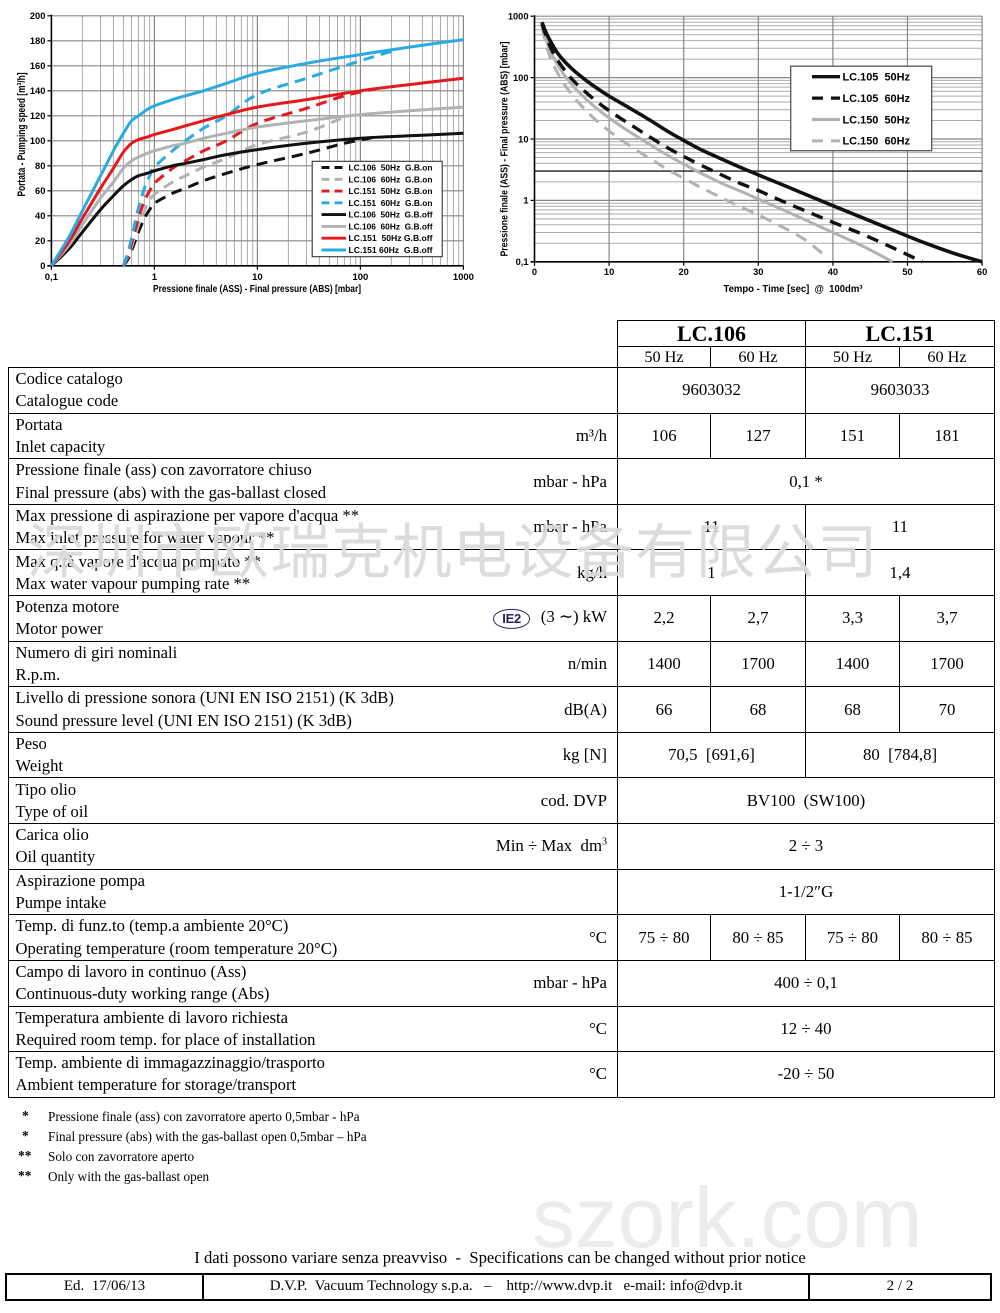 This screenshot has width=1000, height=1313. I want to click on svg-text: LC.150 60Hz, so click(877, 142).